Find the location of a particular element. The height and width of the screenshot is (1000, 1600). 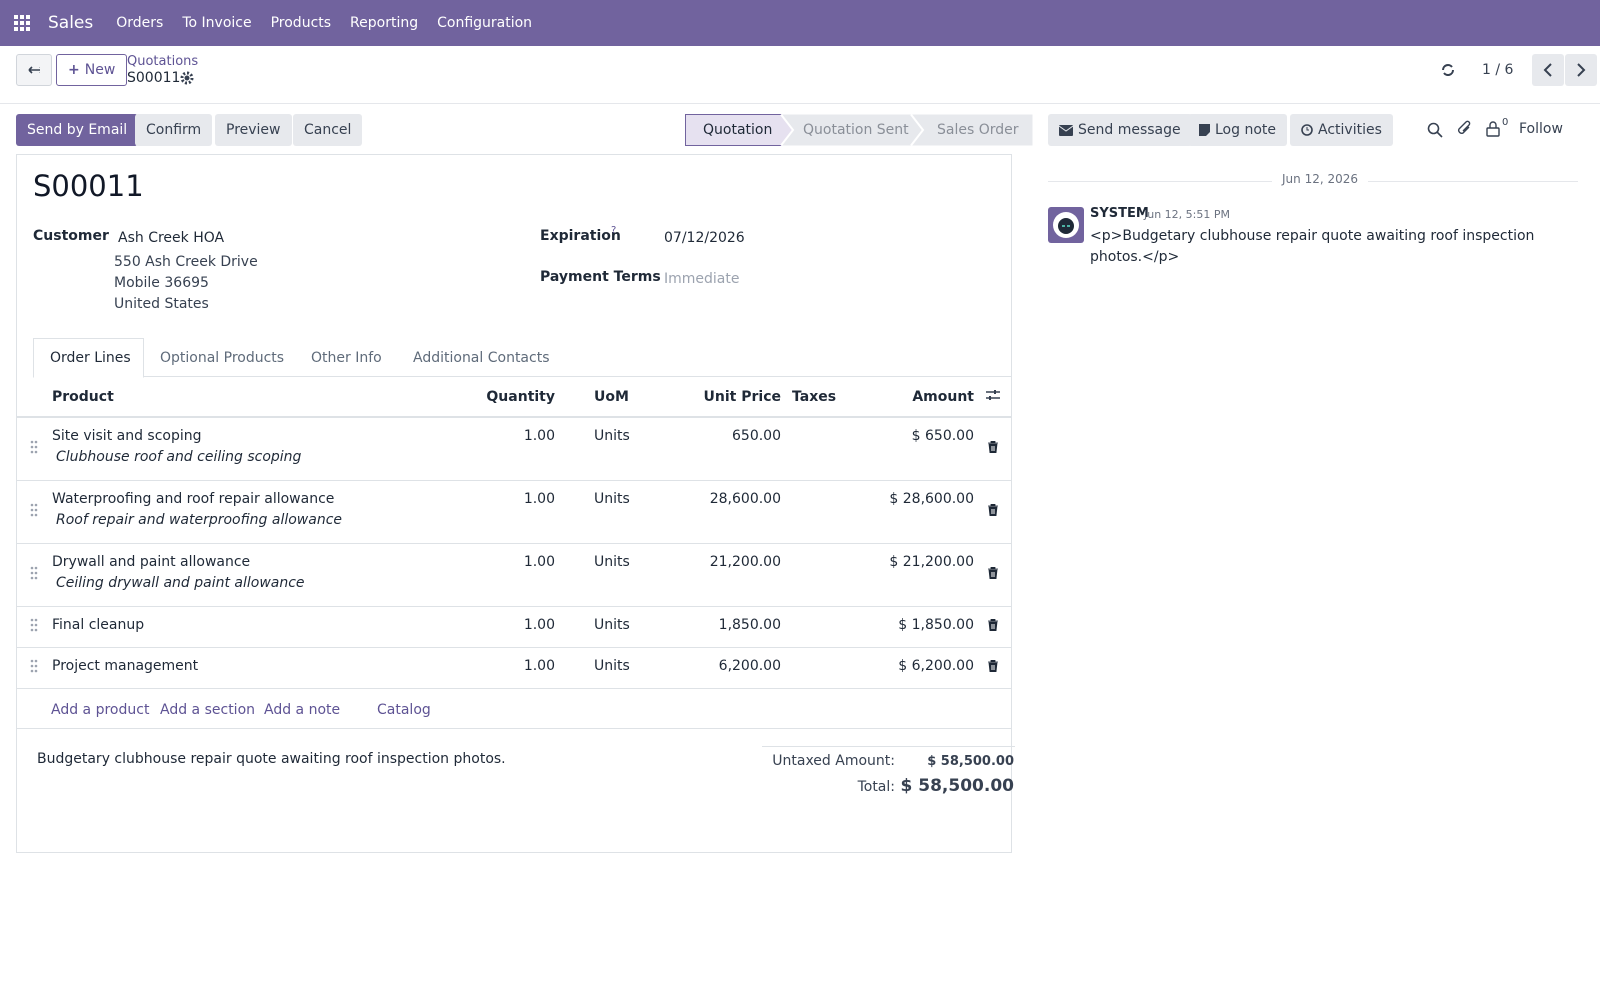

cancel-button: Cancel is located at coordinates (328, 130).